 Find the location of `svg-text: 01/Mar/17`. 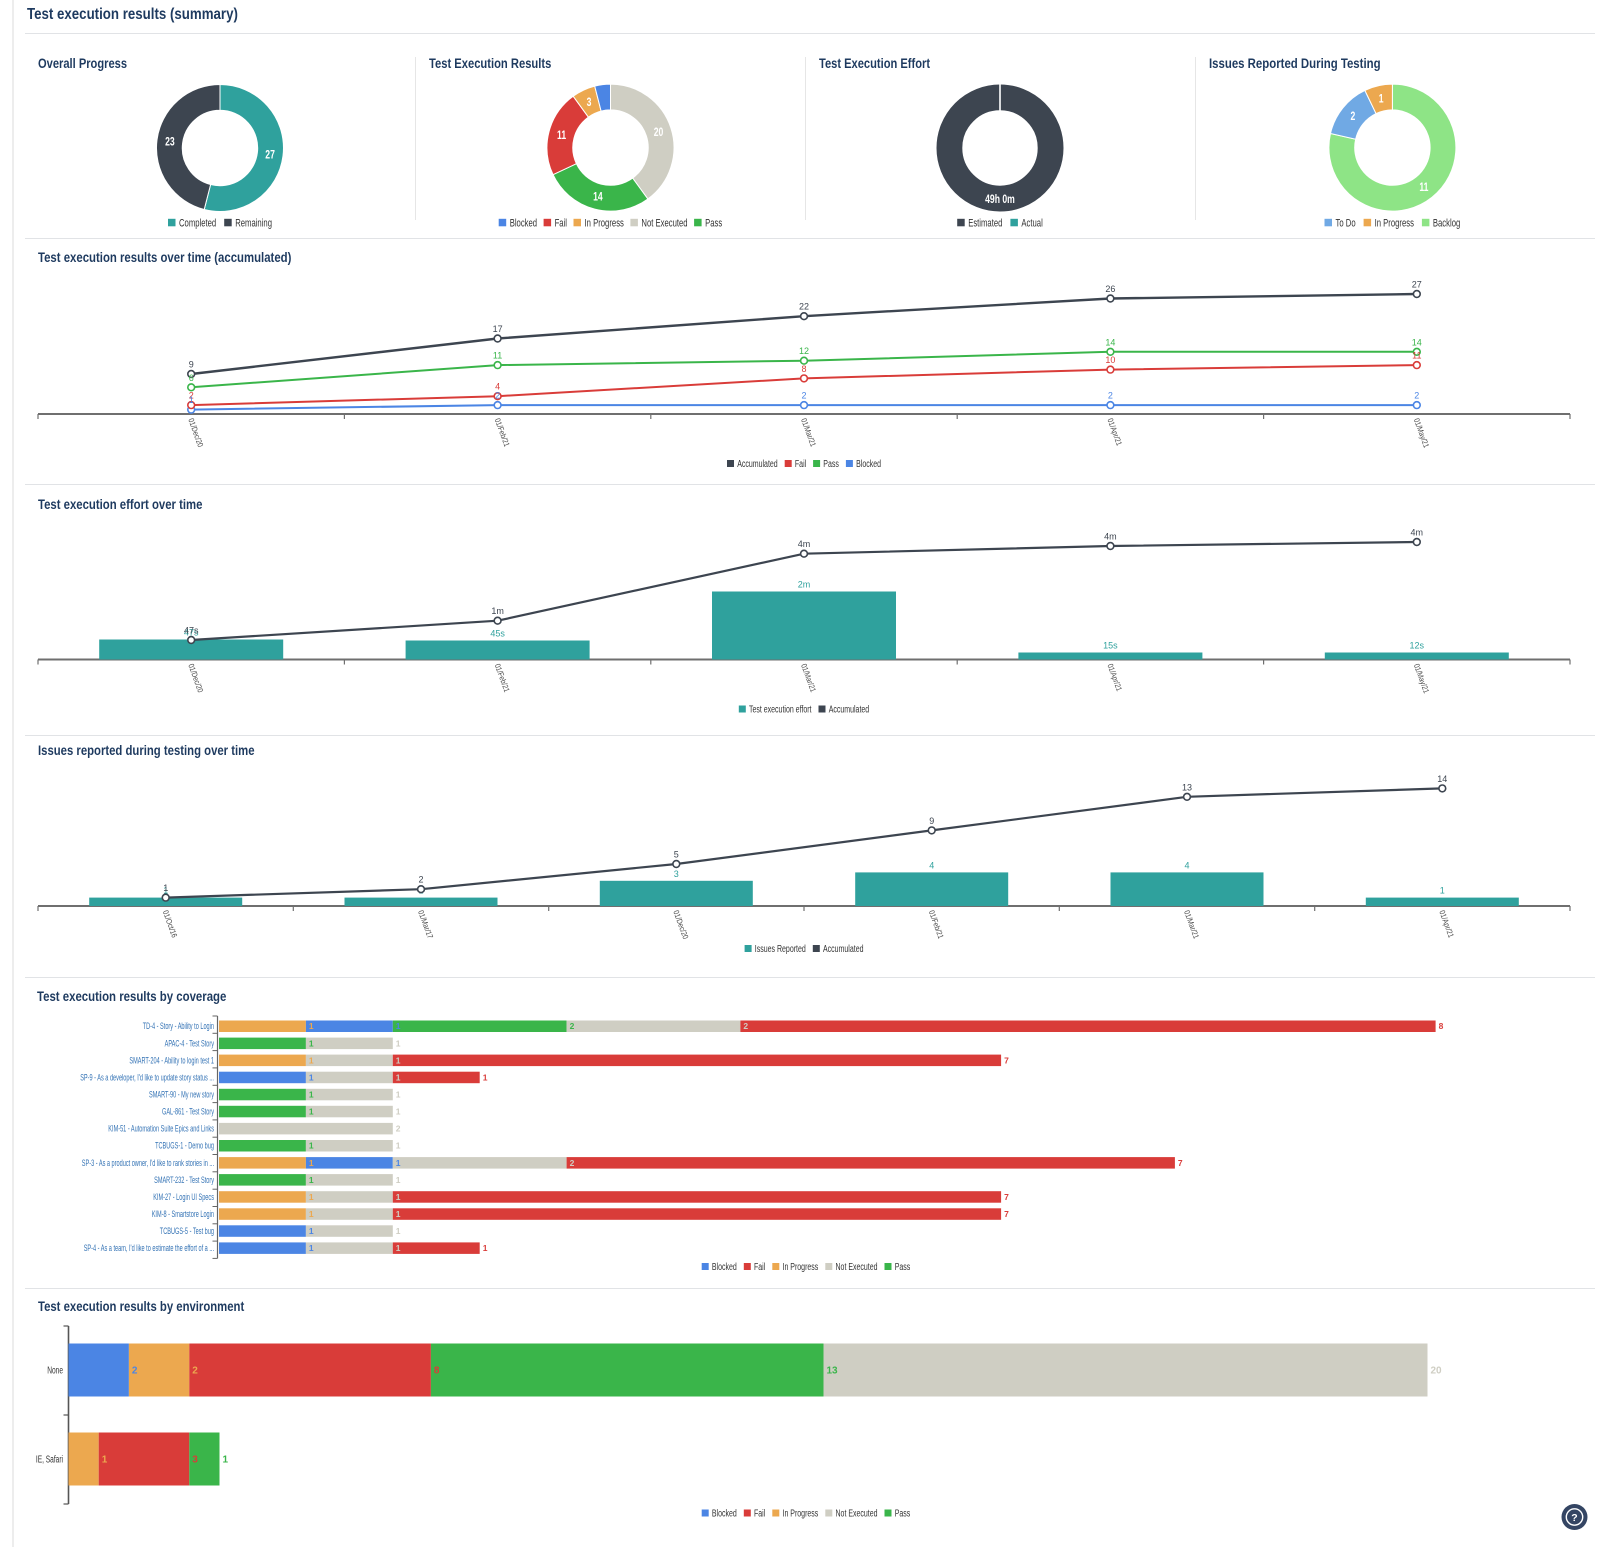

svg-text: 01/Mar/17 is located at coordinates (425, 924).